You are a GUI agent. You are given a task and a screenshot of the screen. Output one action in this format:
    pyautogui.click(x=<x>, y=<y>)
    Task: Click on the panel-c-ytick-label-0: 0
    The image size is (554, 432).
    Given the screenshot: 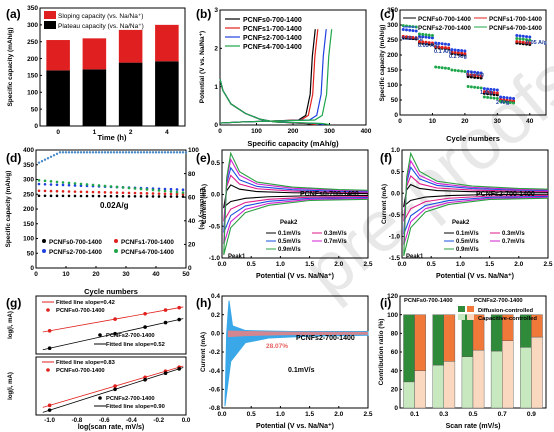 What is the action you would take?
    pyautogui.click(x=396, y=115)
    